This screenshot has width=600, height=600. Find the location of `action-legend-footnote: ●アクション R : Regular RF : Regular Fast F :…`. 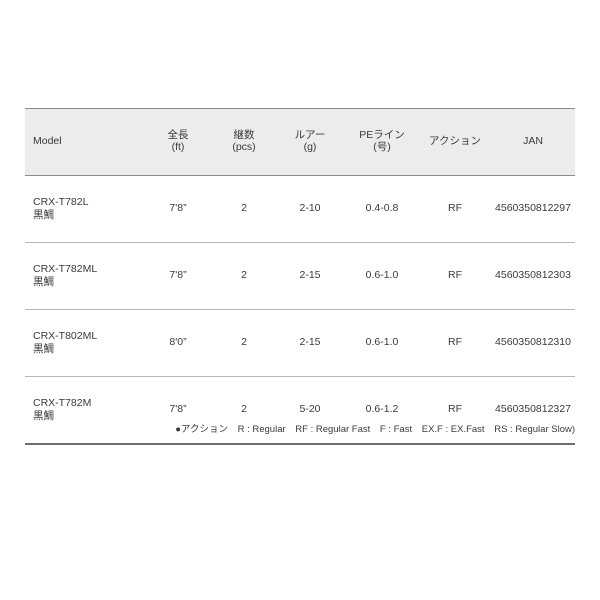

action-legend-footnote: ●アクション R : Regular RF : Regular Fast F :… is located at coordinates (300, 430).